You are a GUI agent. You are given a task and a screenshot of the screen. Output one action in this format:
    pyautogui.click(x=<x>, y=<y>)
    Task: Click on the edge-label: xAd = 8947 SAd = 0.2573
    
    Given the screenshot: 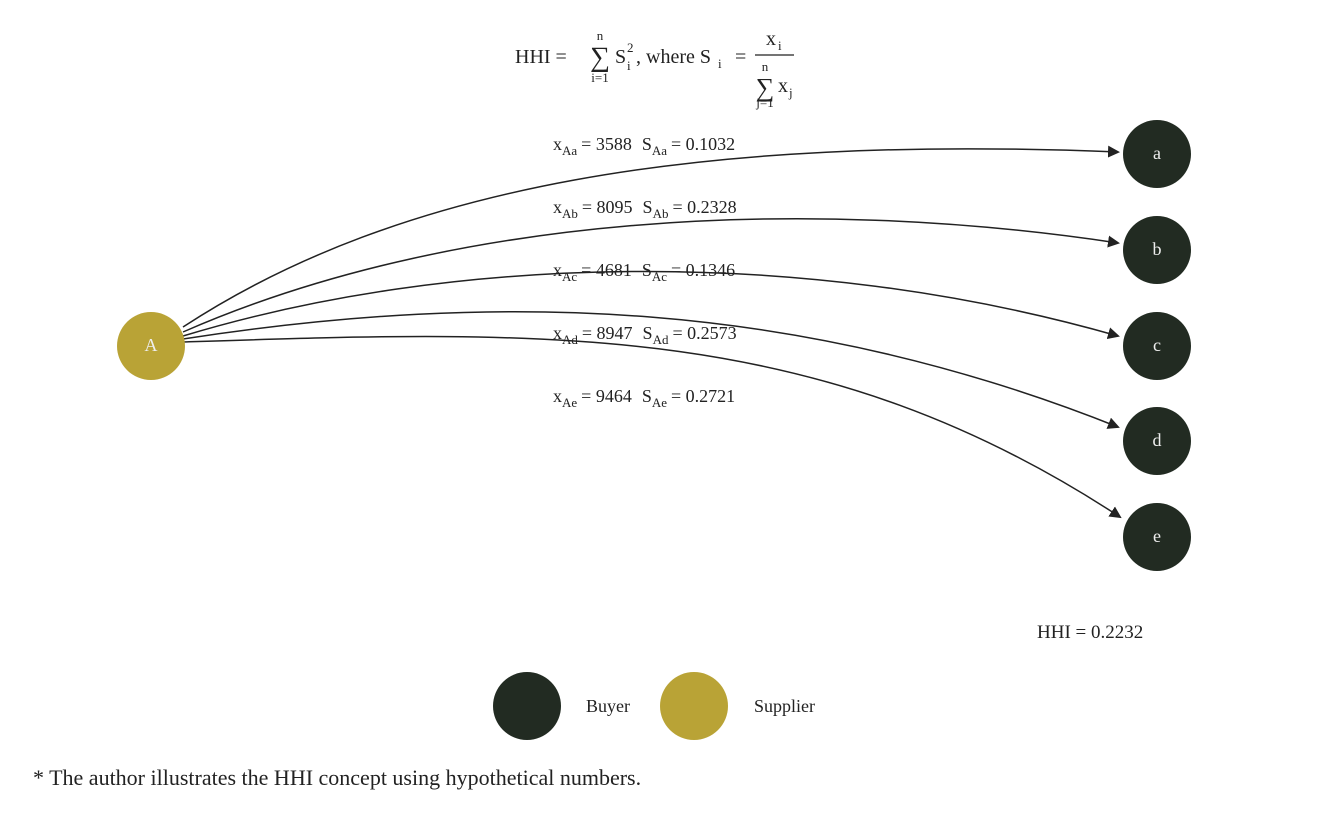 What is the action you would take?
    pyautogui.click(x=645, y=335)
    